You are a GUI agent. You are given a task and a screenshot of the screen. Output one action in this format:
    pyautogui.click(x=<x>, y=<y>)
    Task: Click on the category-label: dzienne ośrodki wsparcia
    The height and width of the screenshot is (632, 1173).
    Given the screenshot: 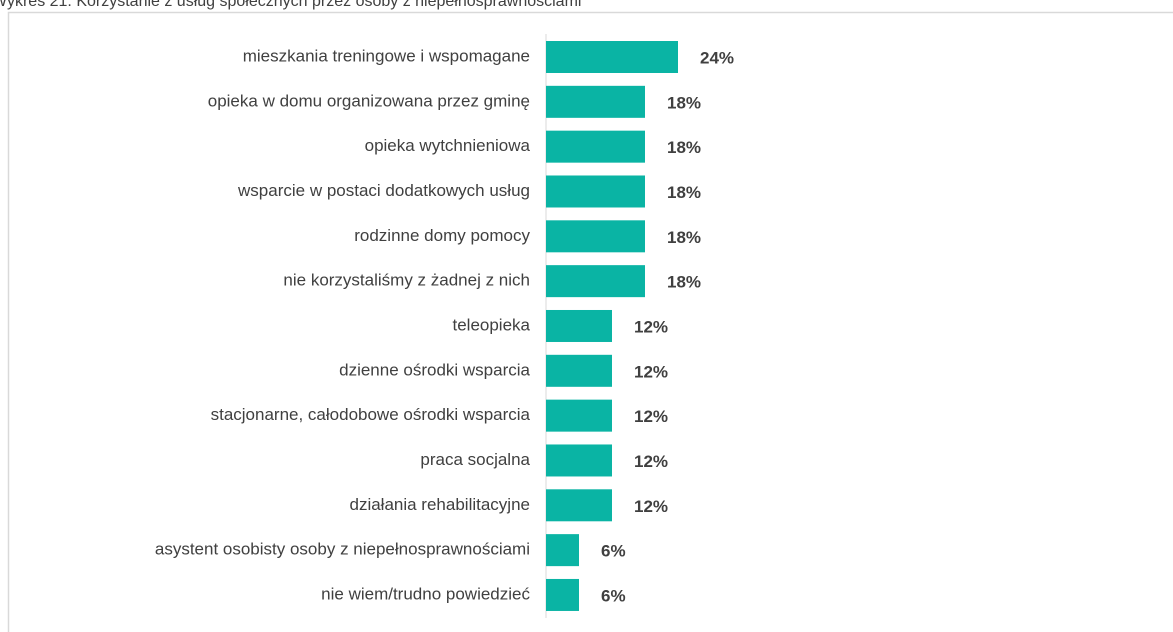 What is the action you would take?
    pyautogui.click(x=434, y=369)
    